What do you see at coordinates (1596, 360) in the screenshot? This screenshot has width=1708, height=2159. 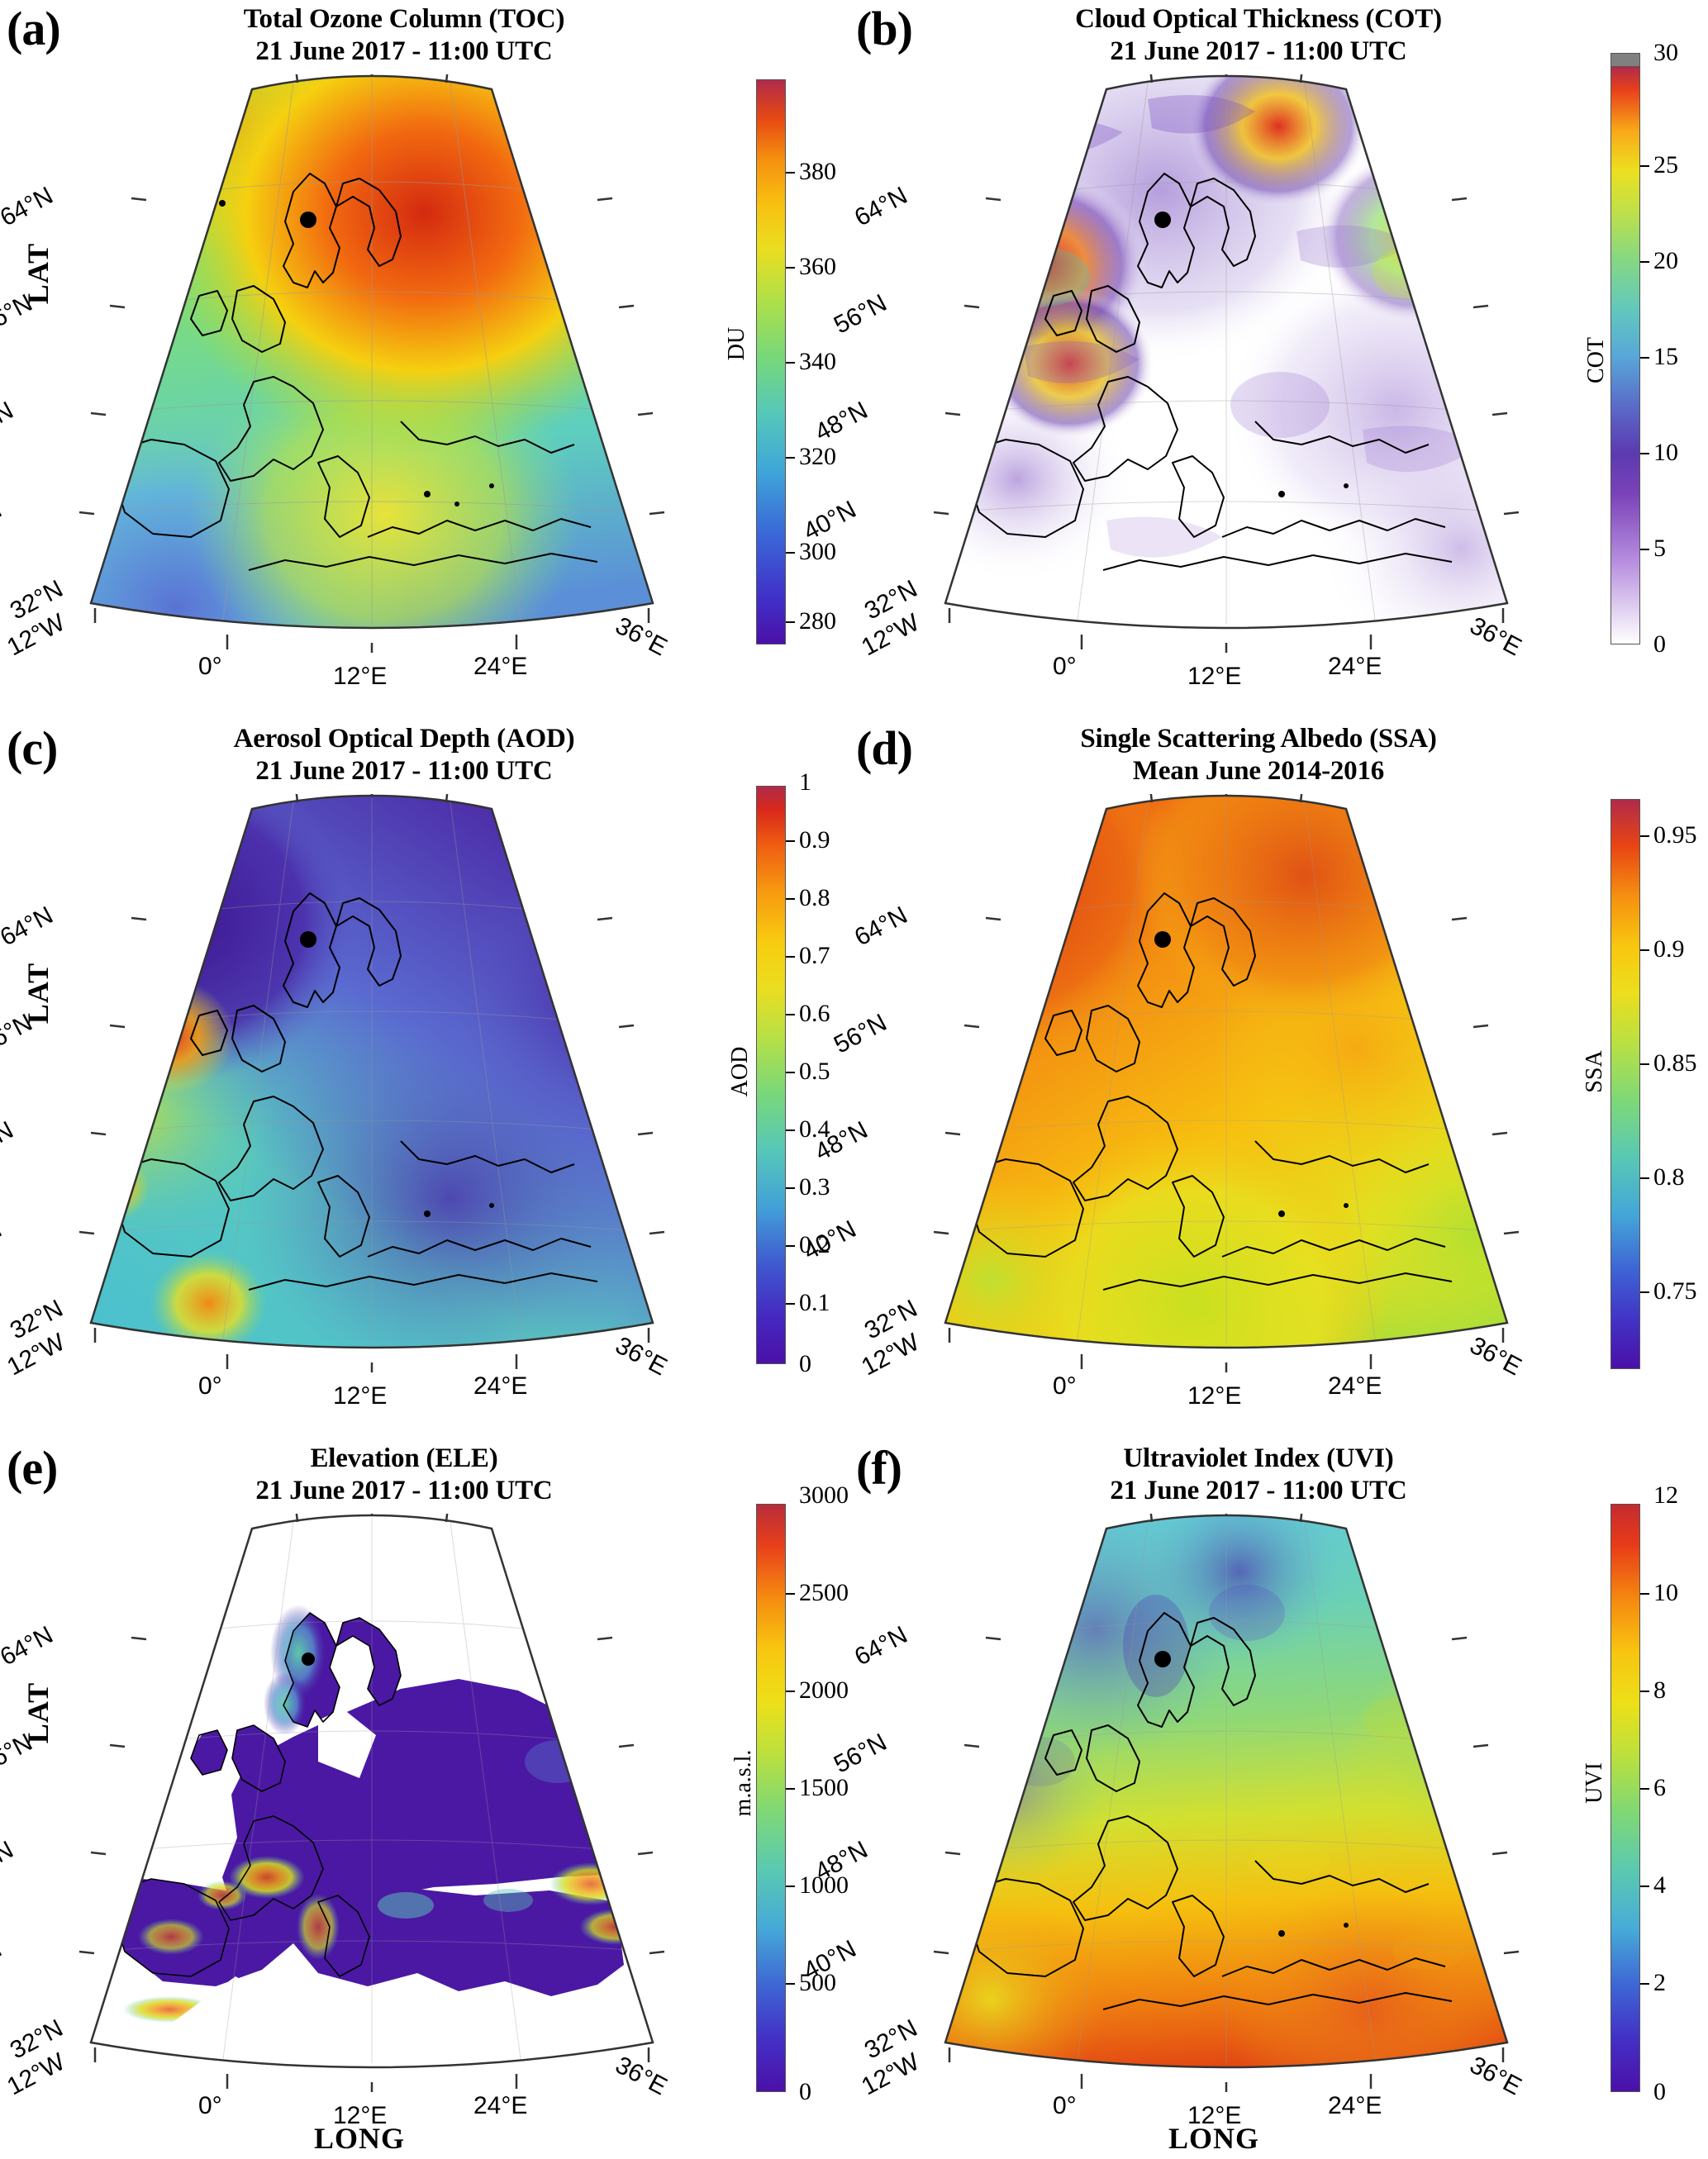 I see `colorbar-b-label: COT` at bounding box center [1596, 360].